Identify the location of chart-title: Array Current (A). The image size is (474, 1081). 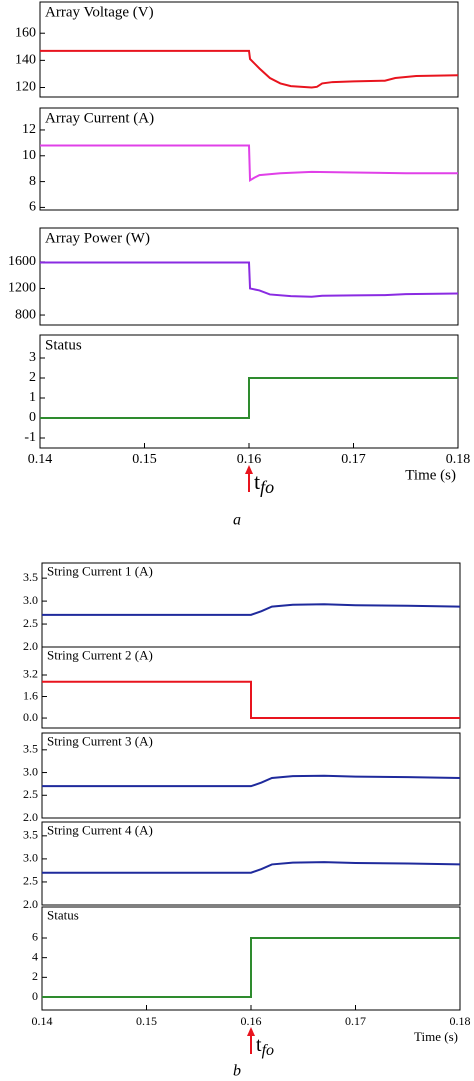
(99, 119).